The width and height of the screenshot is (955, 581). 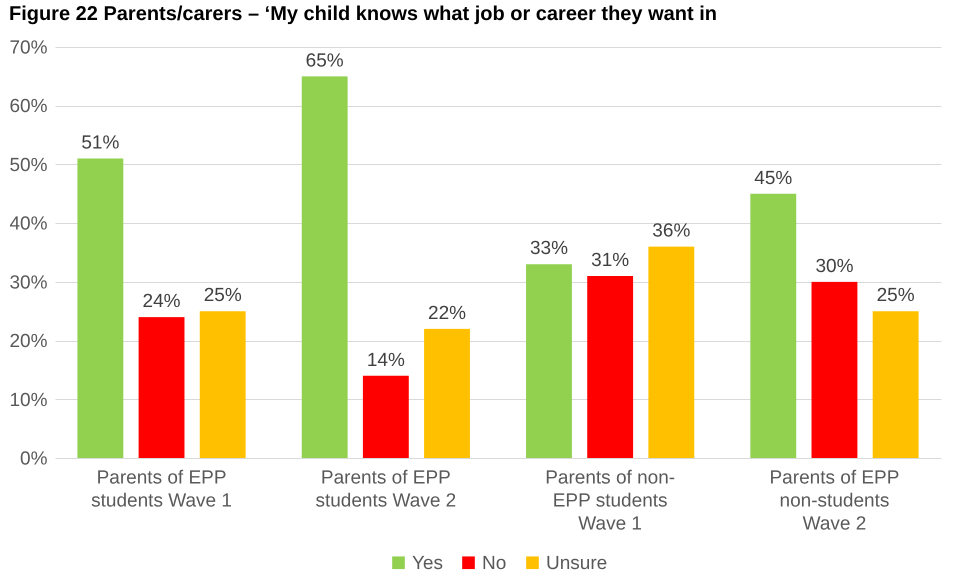 I want to click on y-tick-label: 60%, so click(x=28, y=107).